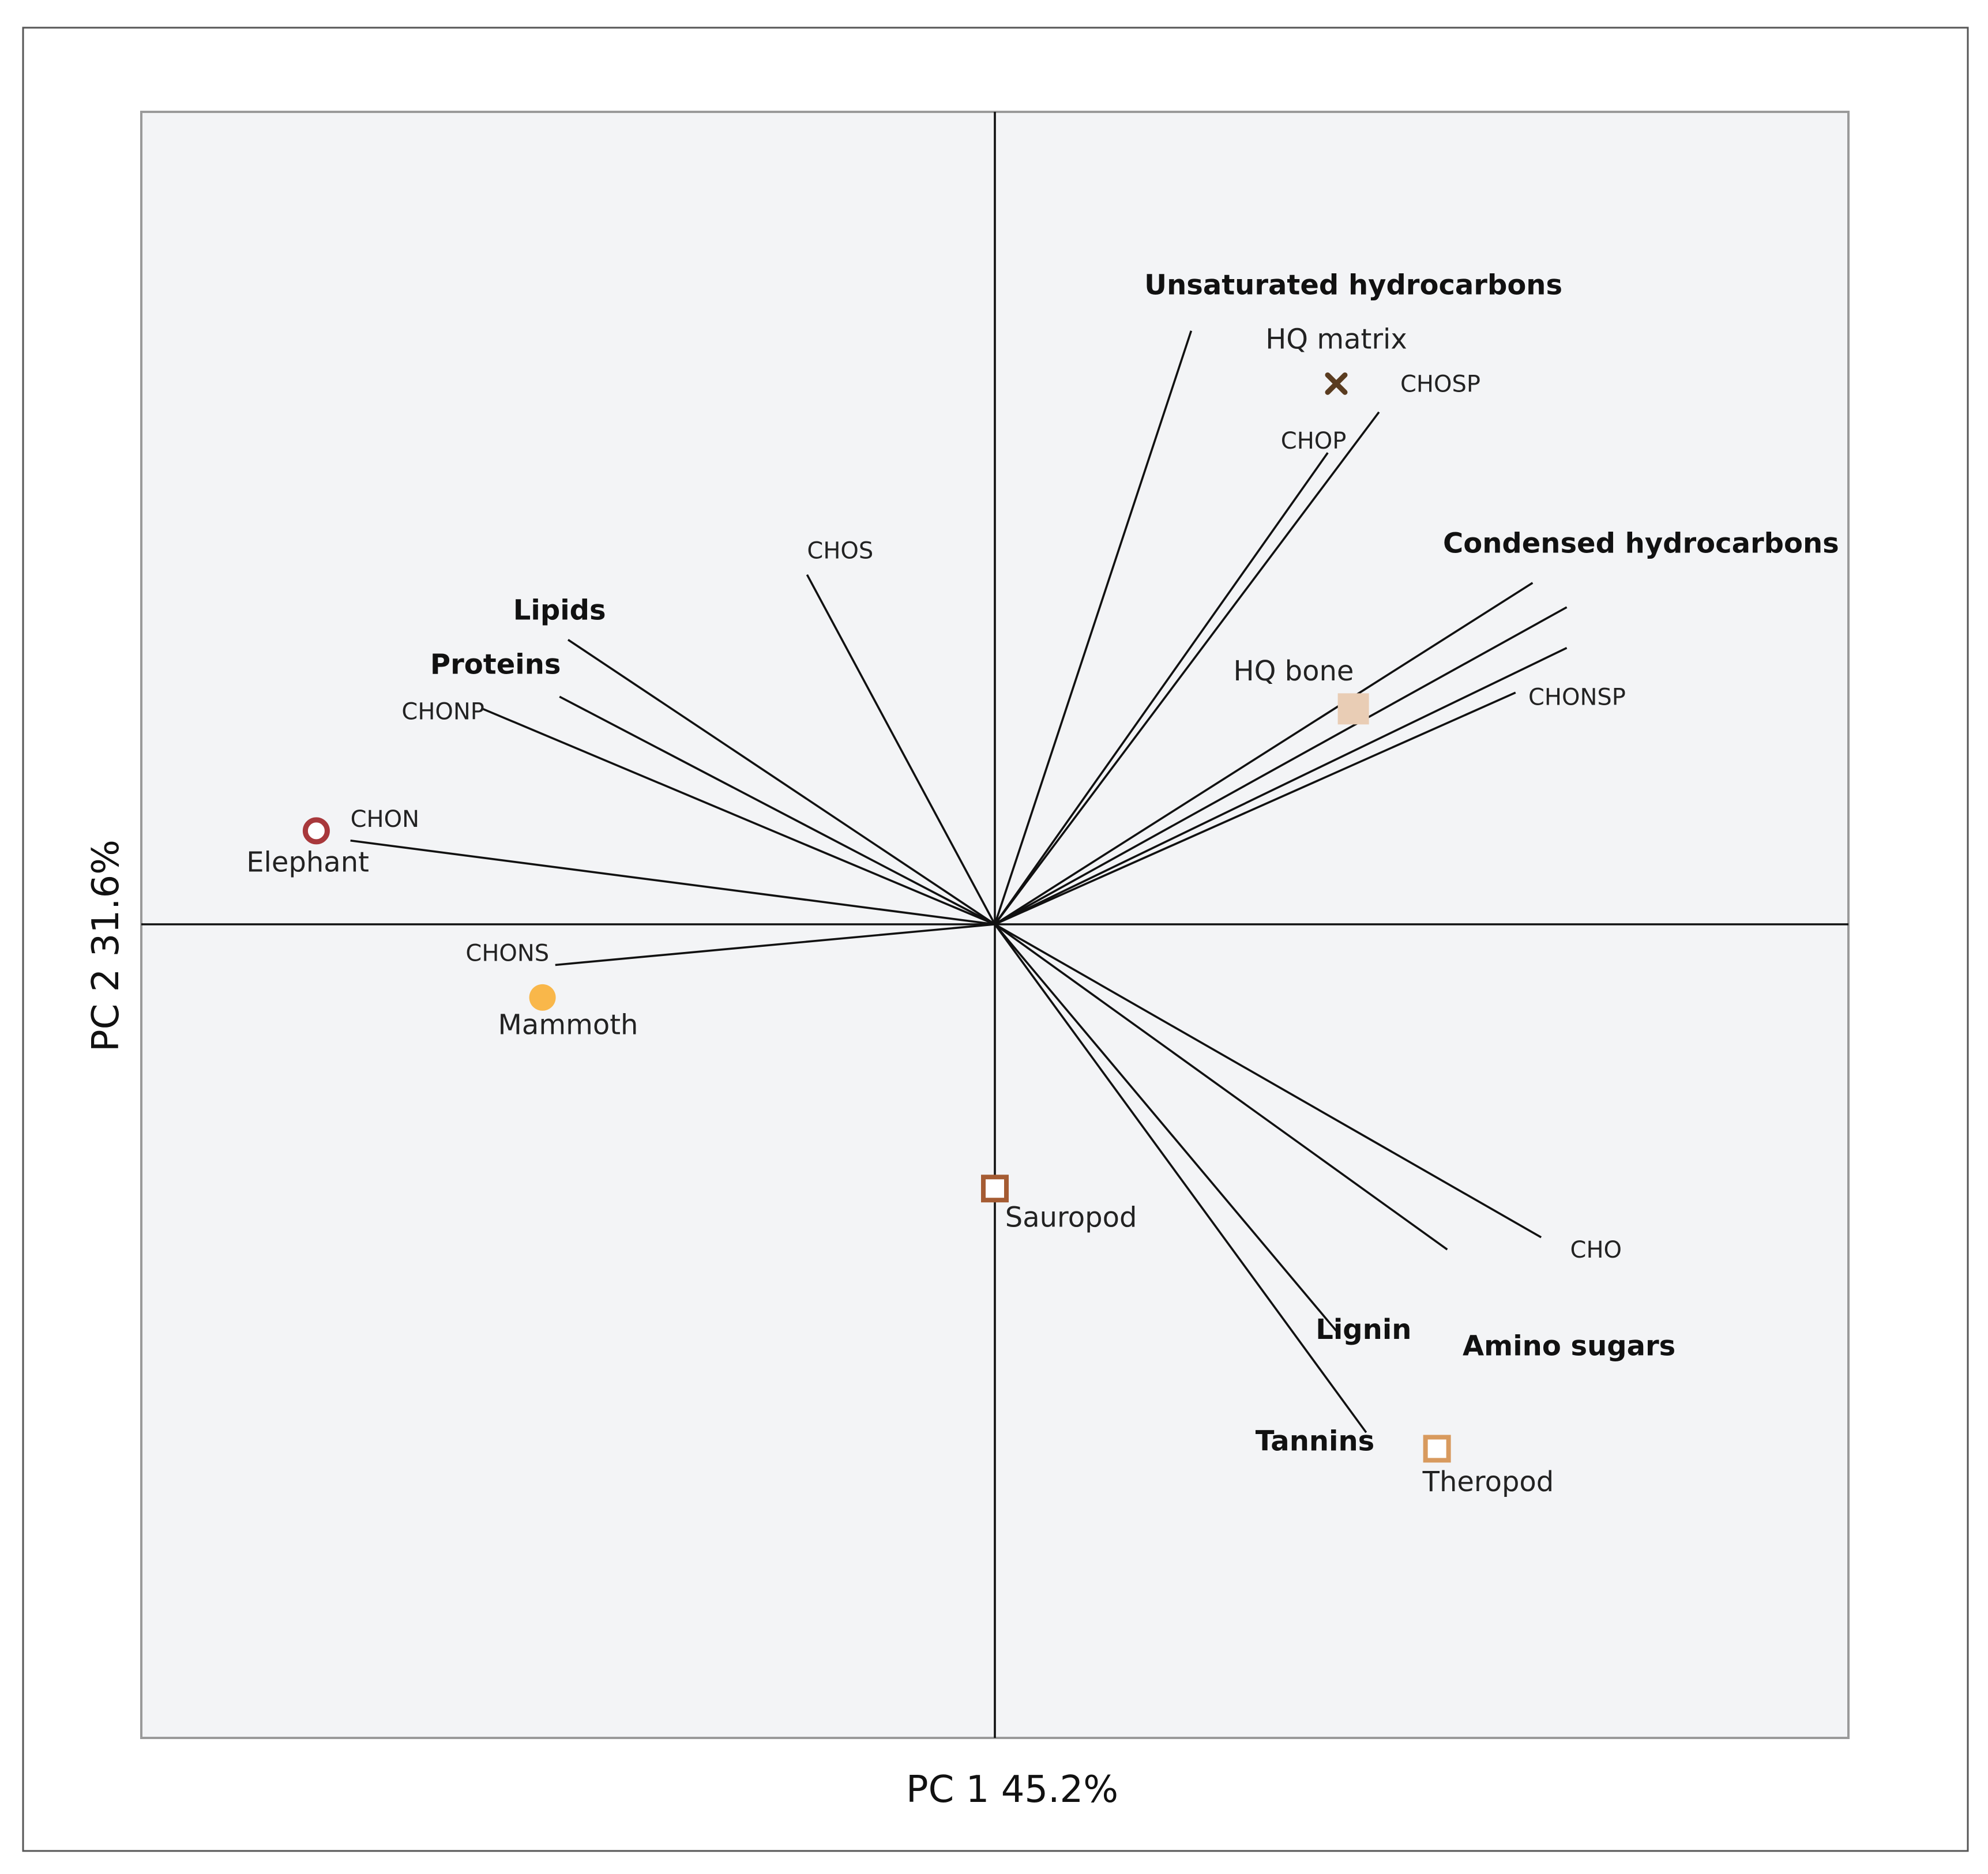 This screenshot has height=1874, width=1988. Describe the element at coordinates (542, 998) in the screenshot. I see `sample-marker-mammoth` at that location.